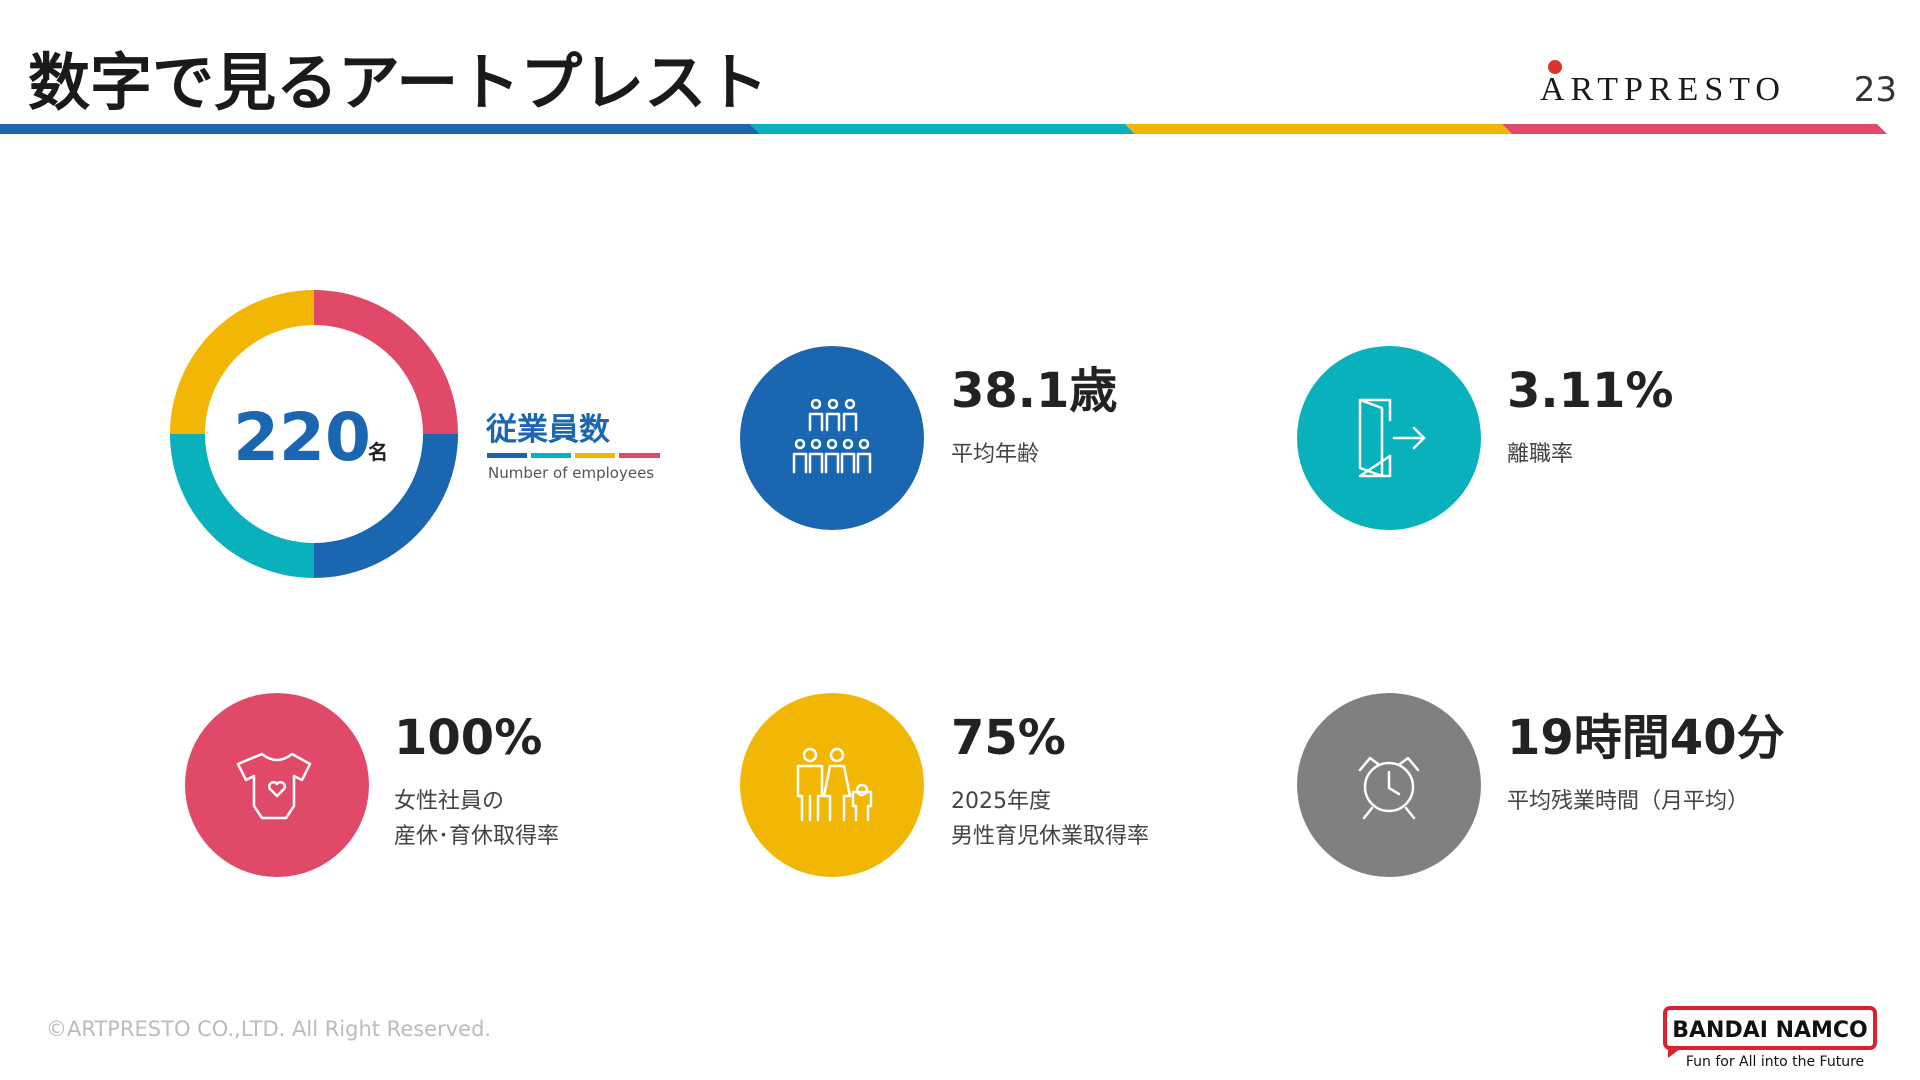 Image resolution: width=1920 pixels, height=1080 pixels. What do you see at coordinates (995, 454) in the screenshot?
I see `stat-label: 平均年齢` at bounding box center [995, 454].